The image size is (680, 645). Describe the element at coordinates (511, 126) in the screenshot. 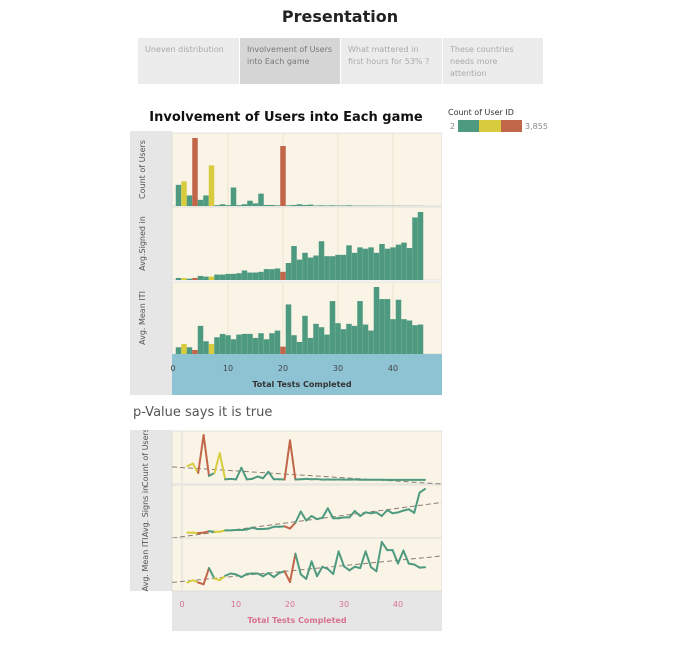

I see `legend-swatch-red` at that location.